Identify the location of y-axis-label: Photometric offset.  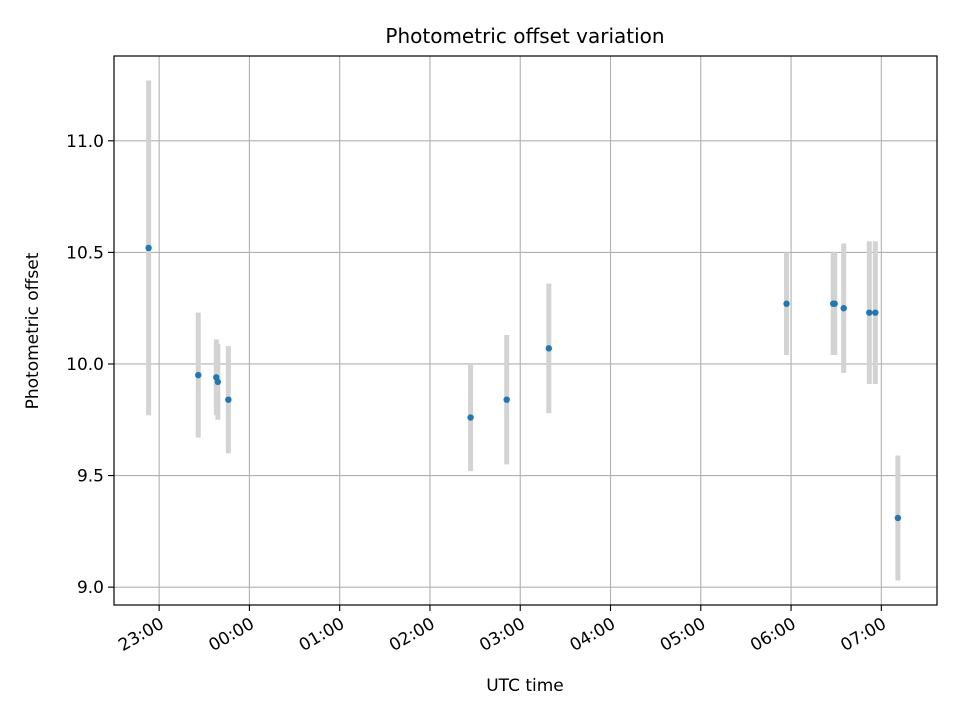
(33, 330).